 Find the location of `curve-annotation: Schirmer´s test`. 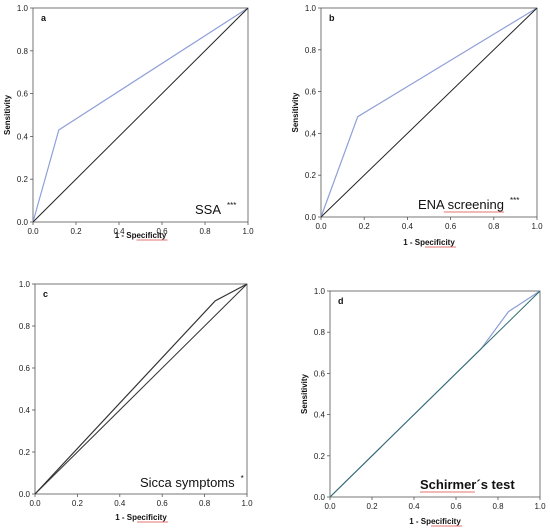

curve-annotation: Schirmer´s test is located at coordinates (467, 484).